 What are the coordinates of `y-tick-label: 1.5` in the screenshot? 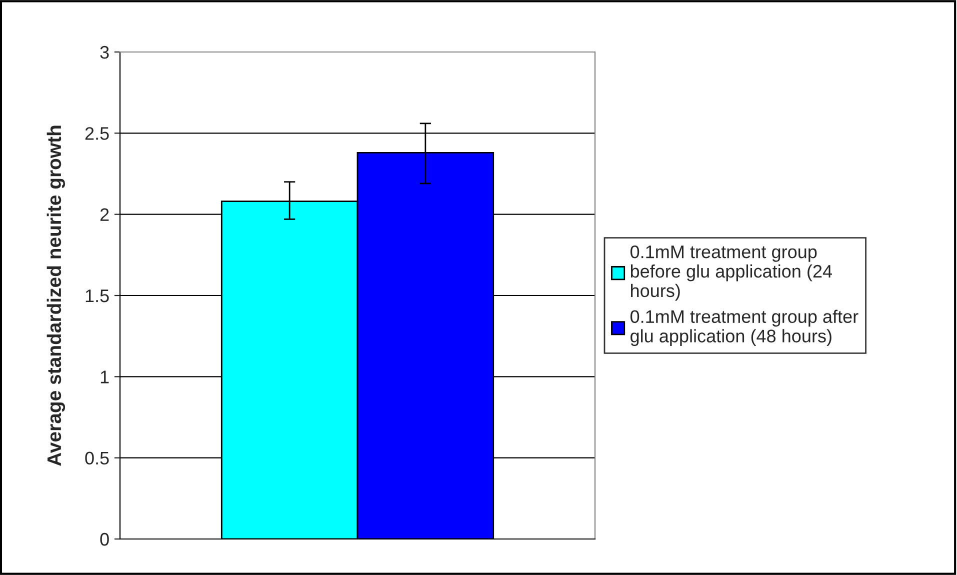 It's located at (97, 296).